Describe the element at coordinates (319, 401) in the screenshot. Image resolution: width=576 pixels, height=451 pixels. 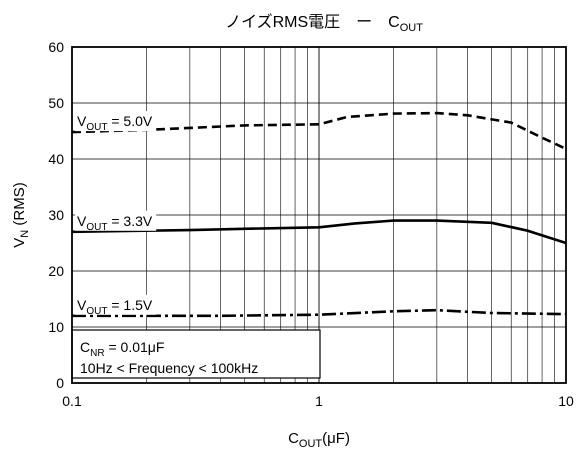
I see `x-tick-label: 1` at that location.